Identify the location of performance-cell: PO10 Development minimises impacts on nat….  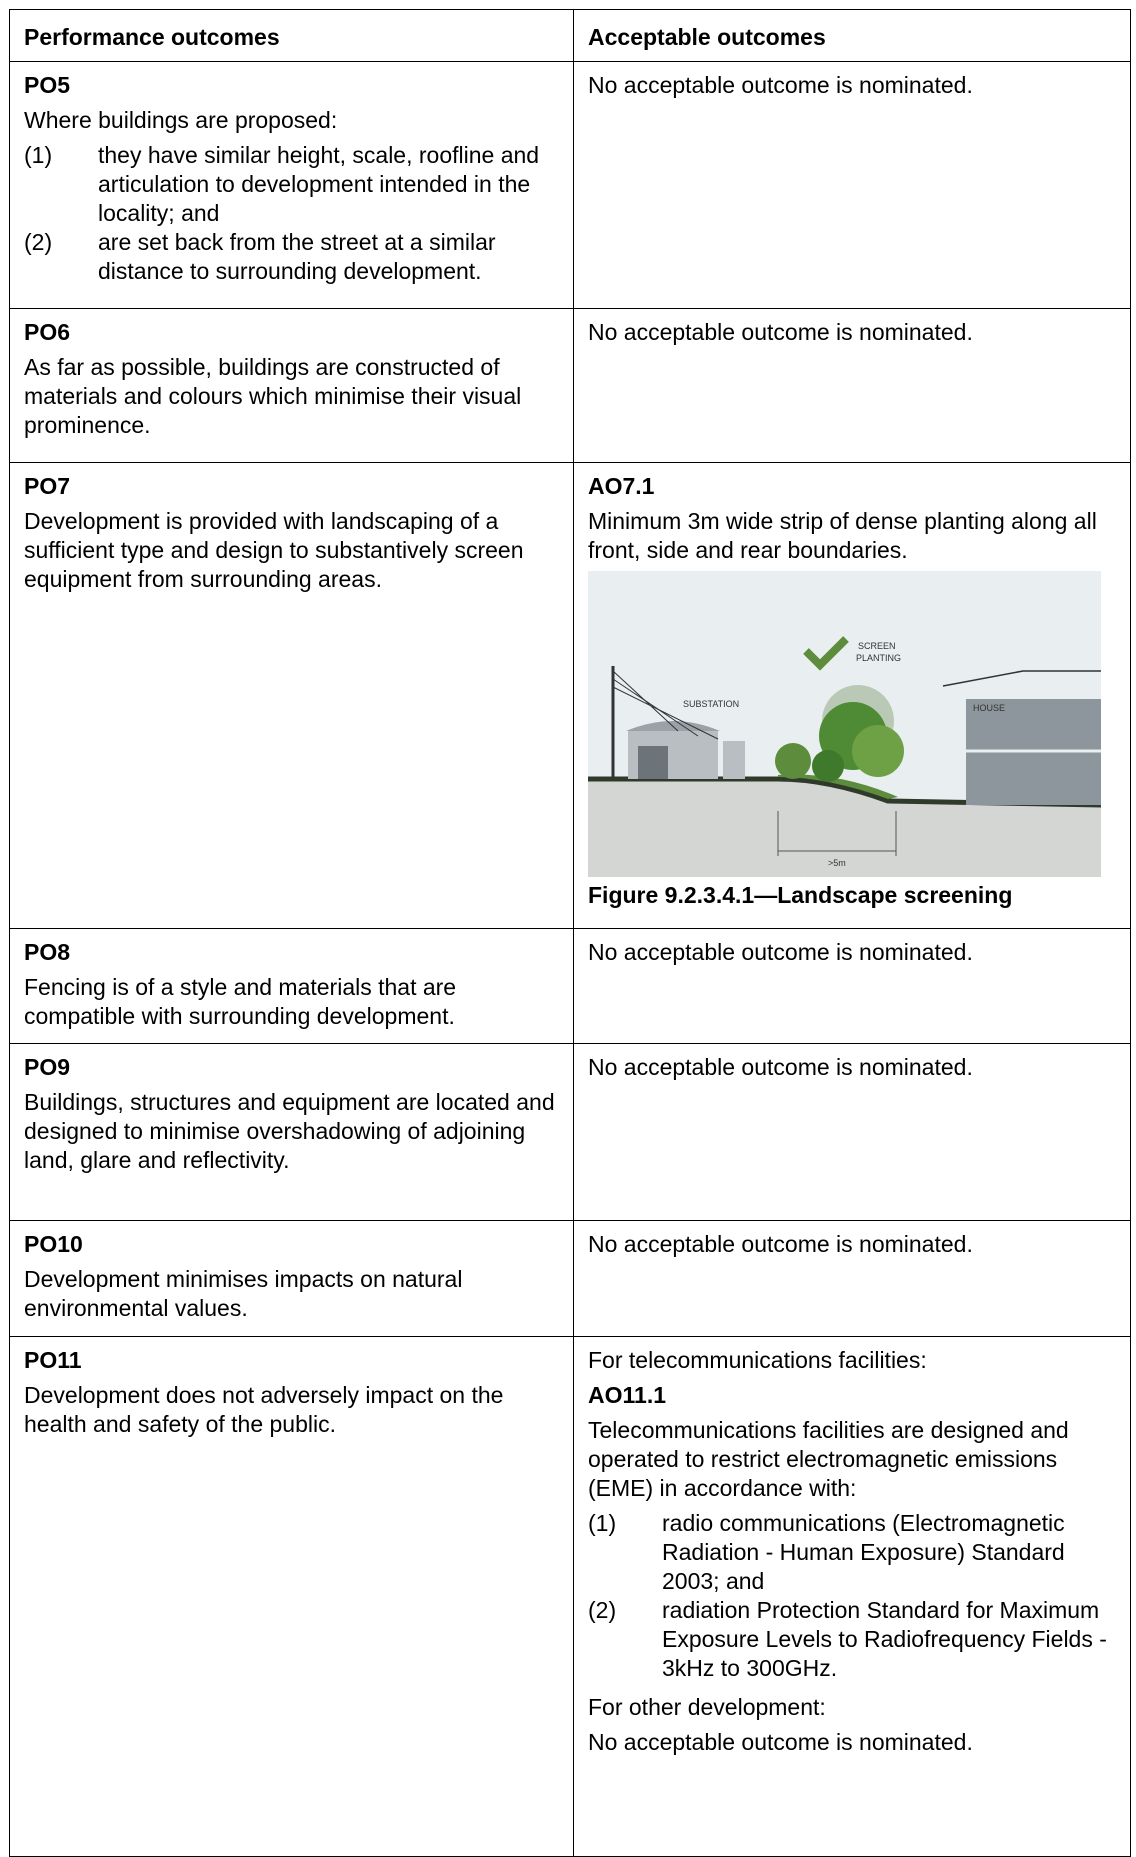
(291, 1278).